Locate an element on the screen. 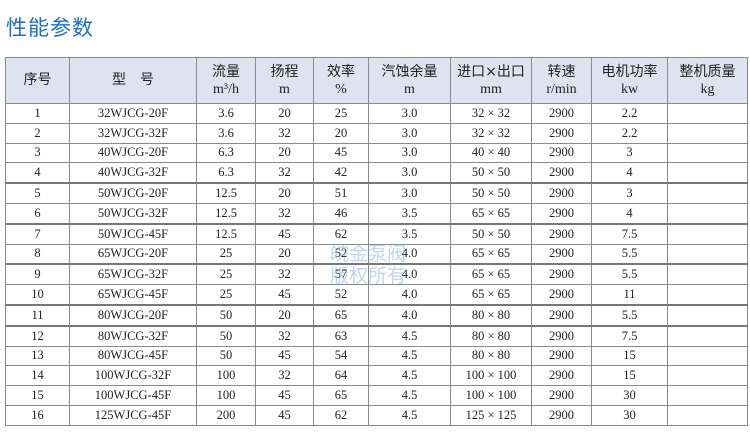  page-title: 性能参数 is located at coordinates (50, 28).